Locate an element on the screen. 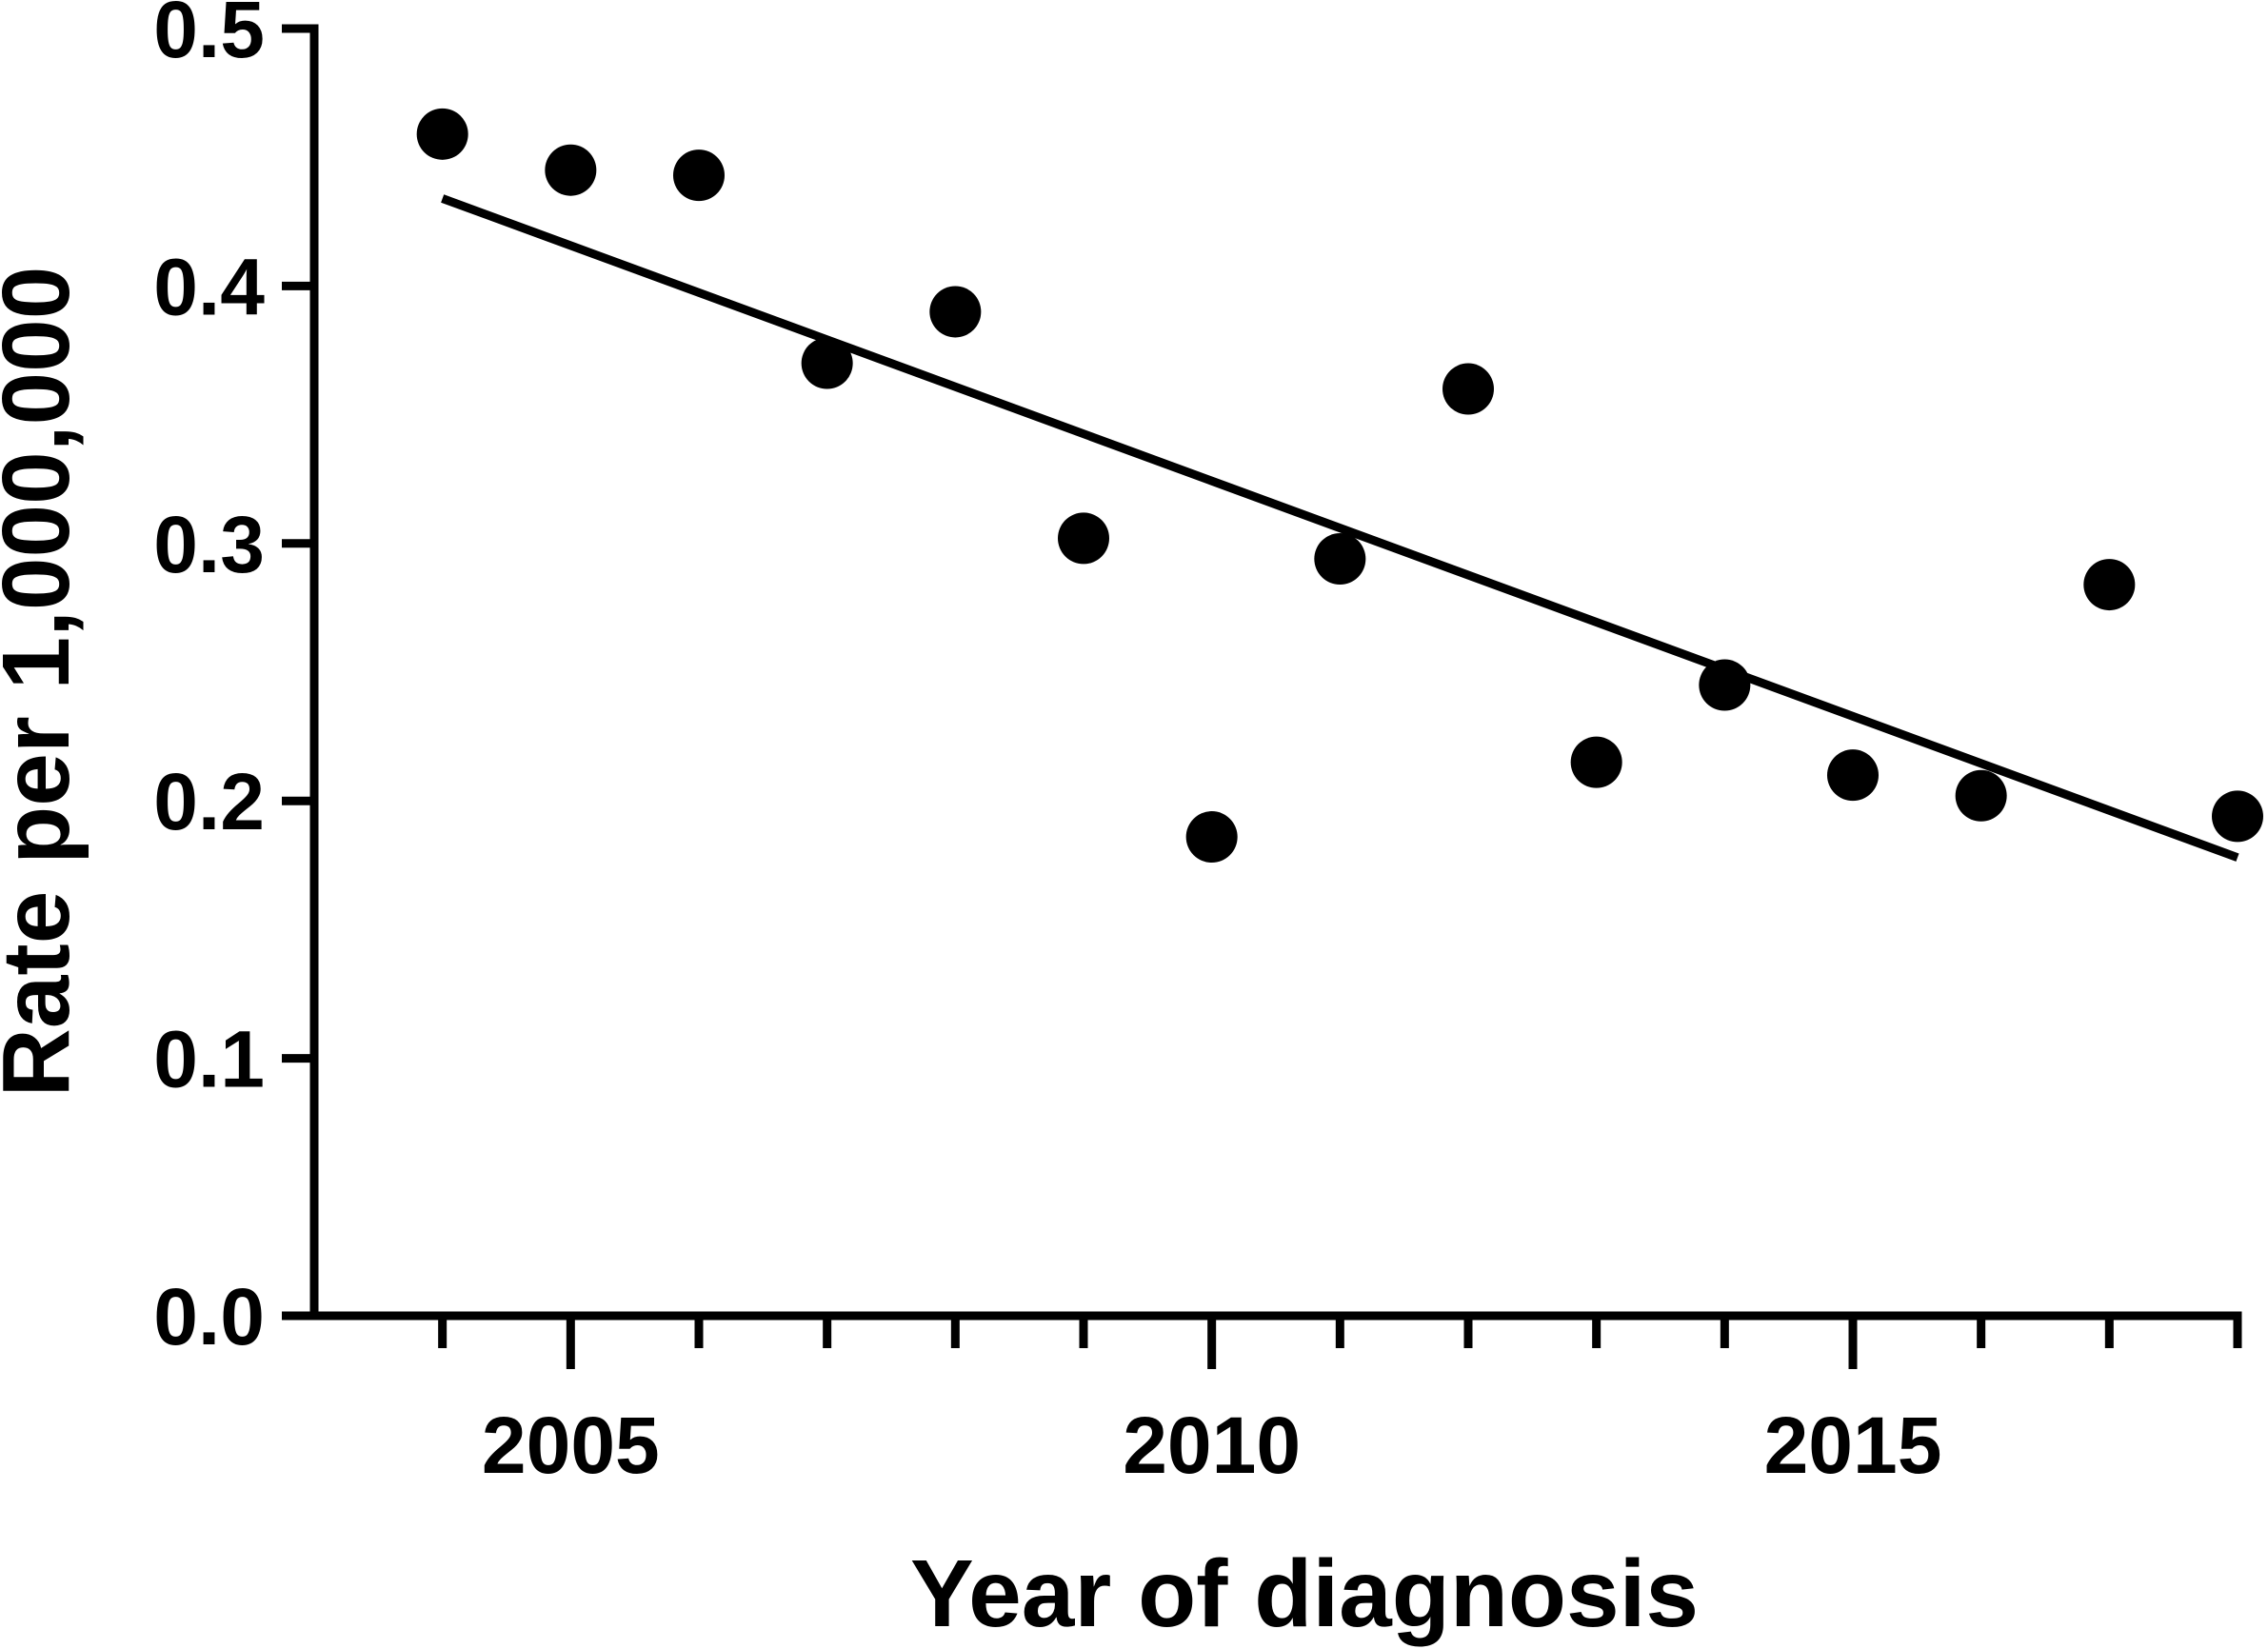 The height and width of the screenshot is (1649, 2268). y-tick-label: 0.2 is located at coordinates (209, 801).